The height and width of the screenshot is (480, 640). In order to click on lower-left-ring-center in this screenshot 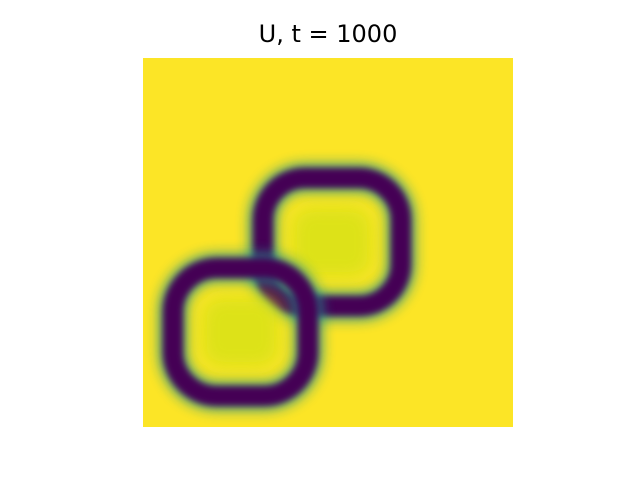, I will do `click(240, 332)`.